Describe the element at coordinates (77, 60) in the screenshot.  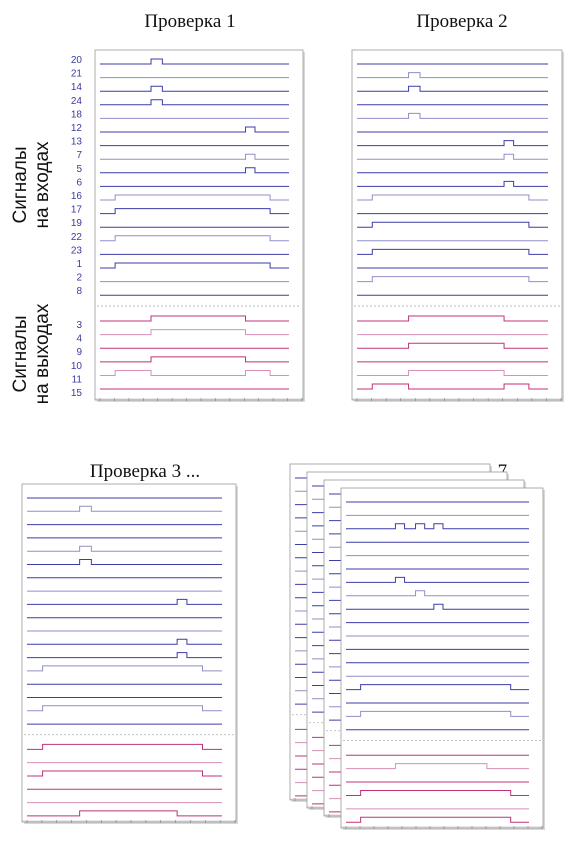
I see `signal-label-20: 20` at that location.